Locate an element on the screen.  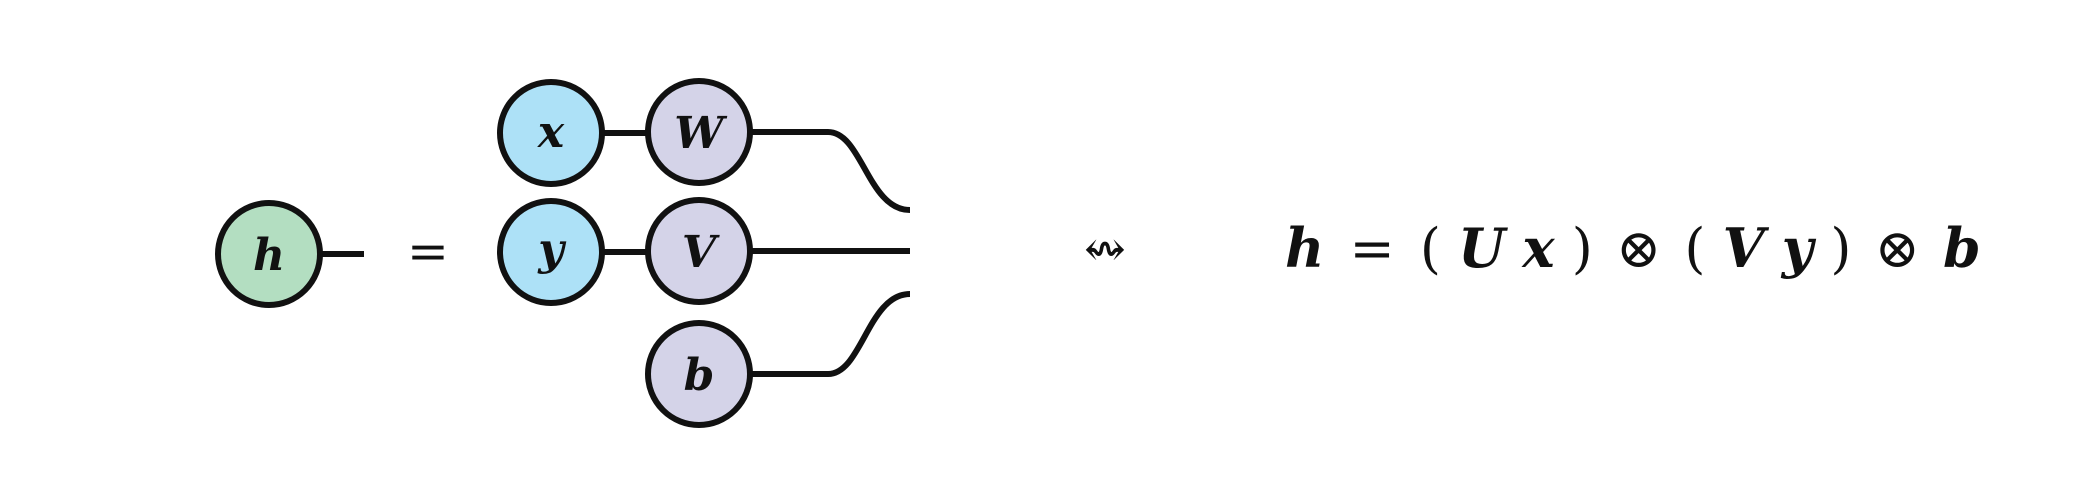
node-x: x is located at coordinates (551, 133).